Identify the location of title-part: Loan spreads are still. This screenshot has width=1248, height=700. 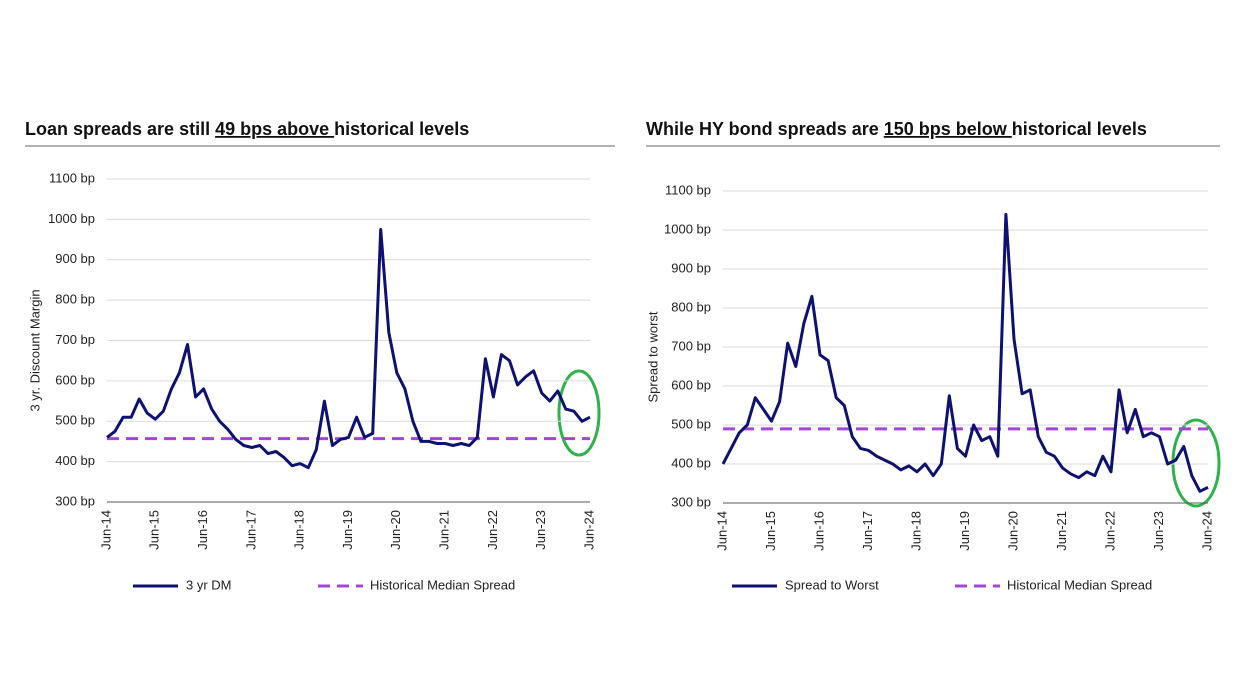
(120, 129).